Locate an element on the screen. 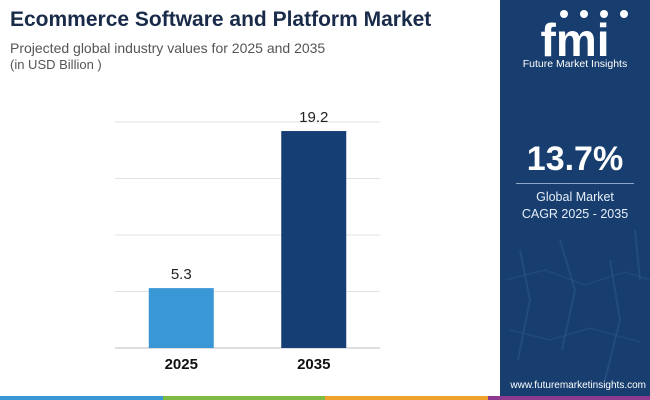  divider is located at coordinates (575, 183).